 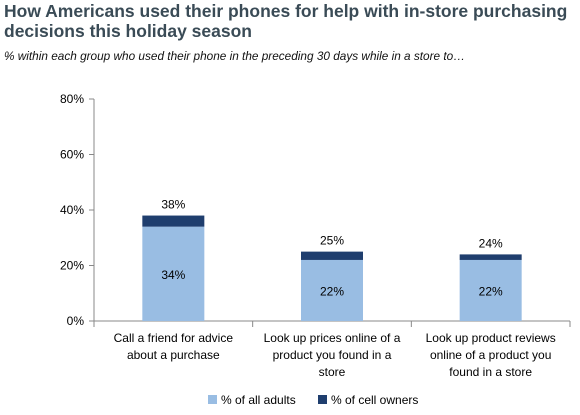 What do you see at coordinates (258, 400) in the screenshot?
I see `legend-label-all-adults: % of all adults` at bounding box center [258, 400].